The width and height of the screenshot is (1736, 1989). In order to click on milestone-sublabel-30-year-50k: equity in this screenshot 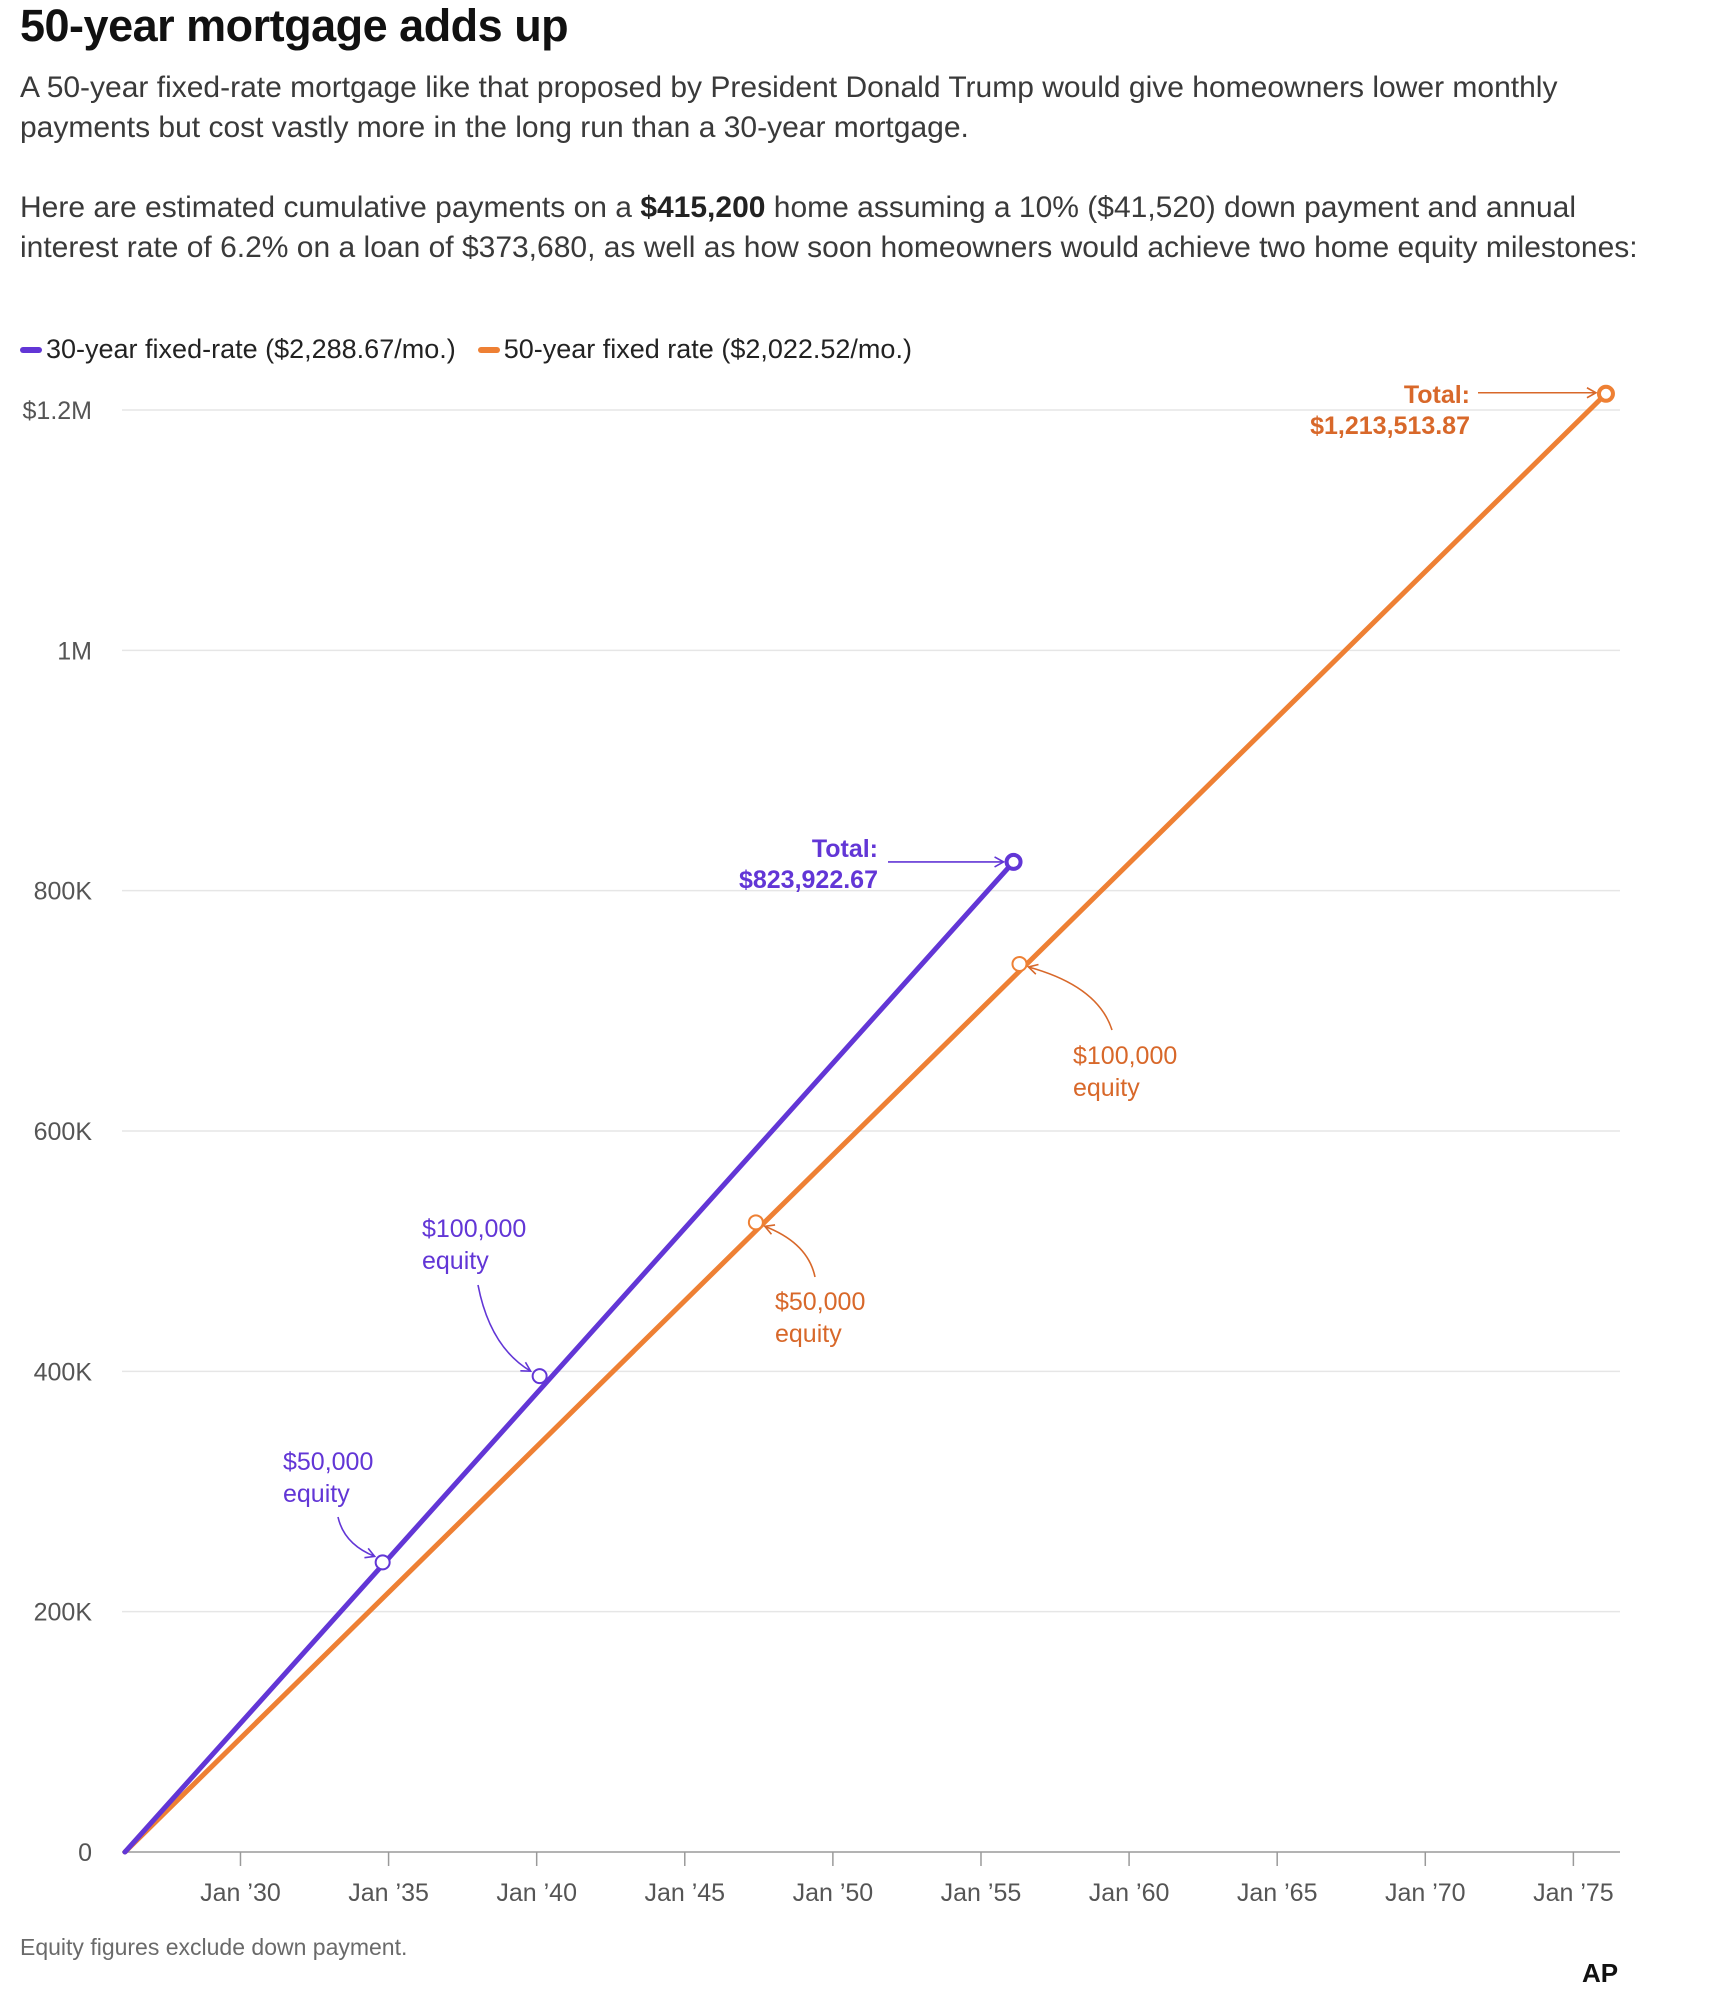, I will do `click(316, 1494)`.